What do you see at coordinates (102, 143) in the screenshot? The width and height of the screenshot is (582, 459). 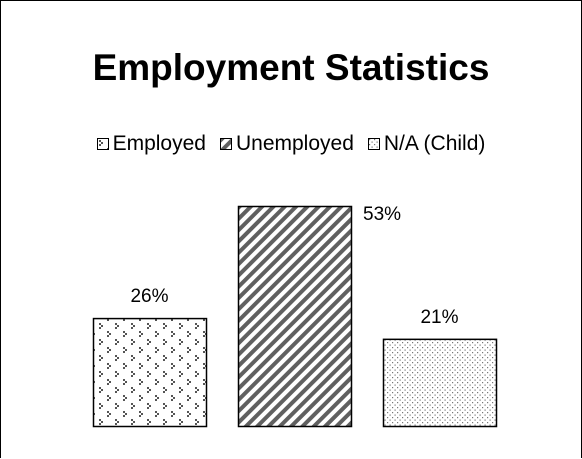 I see `legend-swatch-employed` at bounding box center [102, 143].